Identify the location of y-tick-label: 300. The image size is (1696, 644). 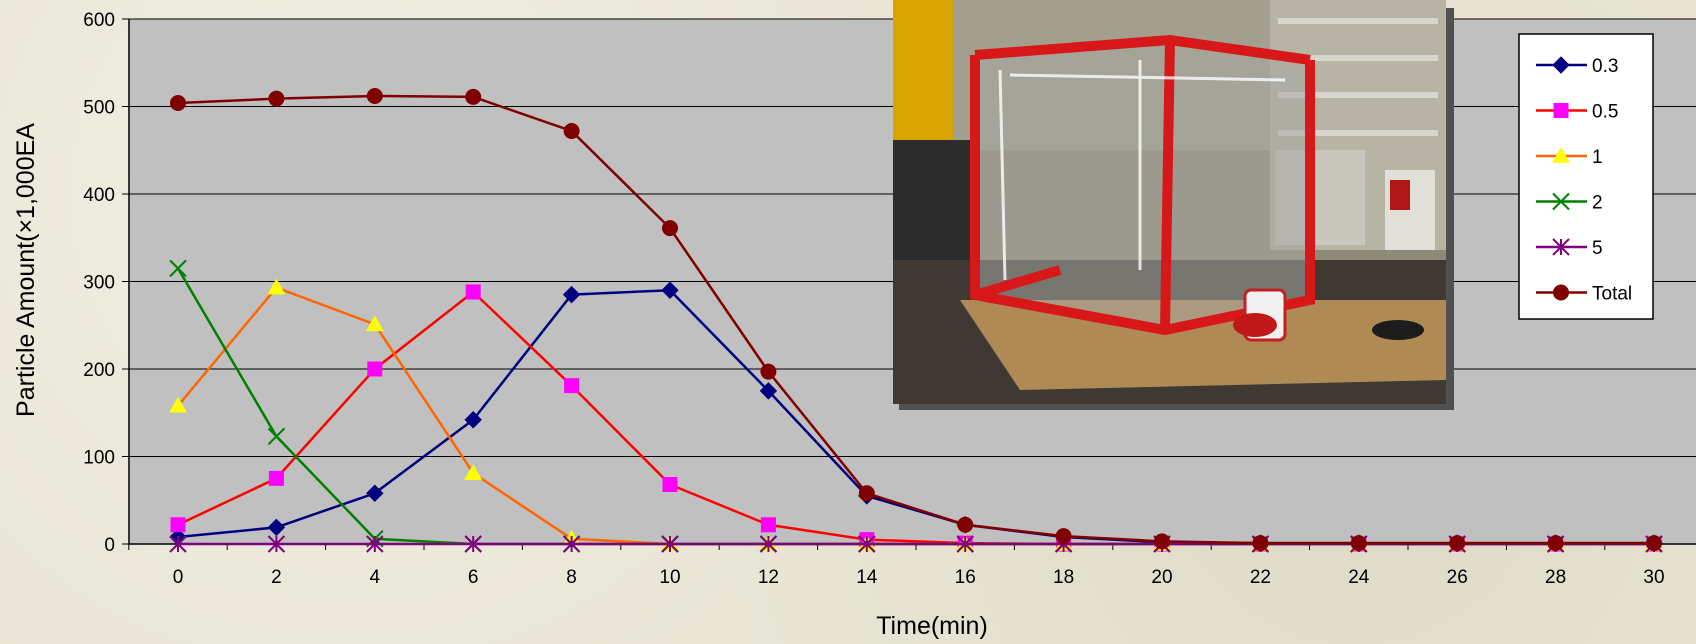
(99, 283).